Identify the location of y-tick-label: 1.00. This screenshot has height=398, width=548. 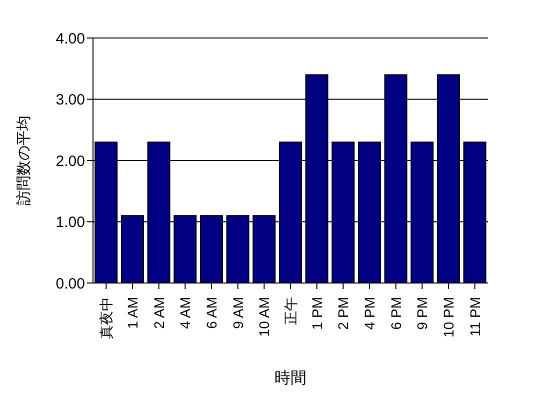
(70, 223).